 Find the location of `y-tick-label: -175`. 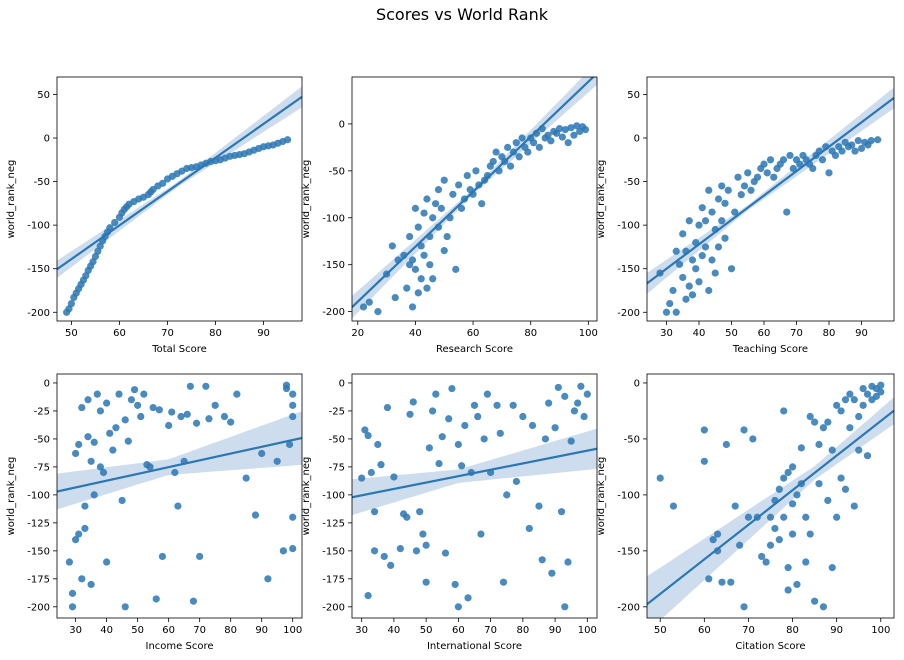

y-tick-label: -175 is located at coordinates (333, 579).